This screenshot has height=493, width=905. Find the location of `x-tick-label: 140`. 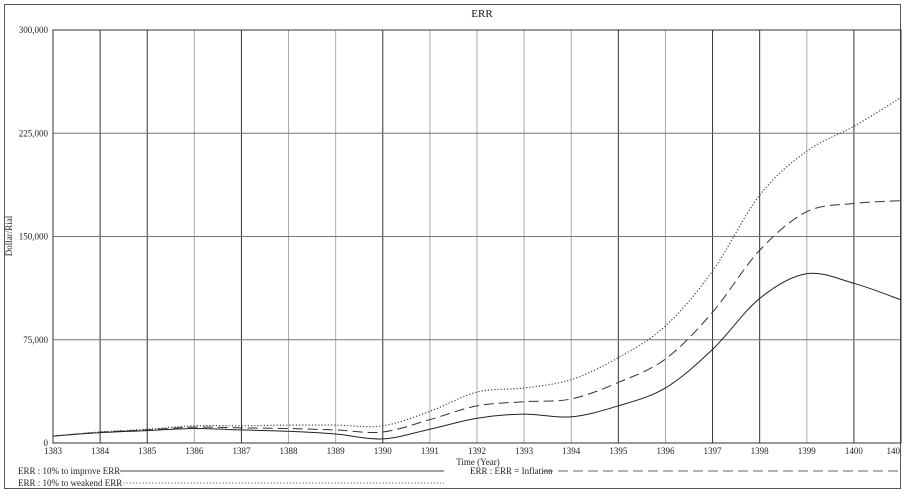

x-tick-label: 140 is located at coordinates (894, 451).